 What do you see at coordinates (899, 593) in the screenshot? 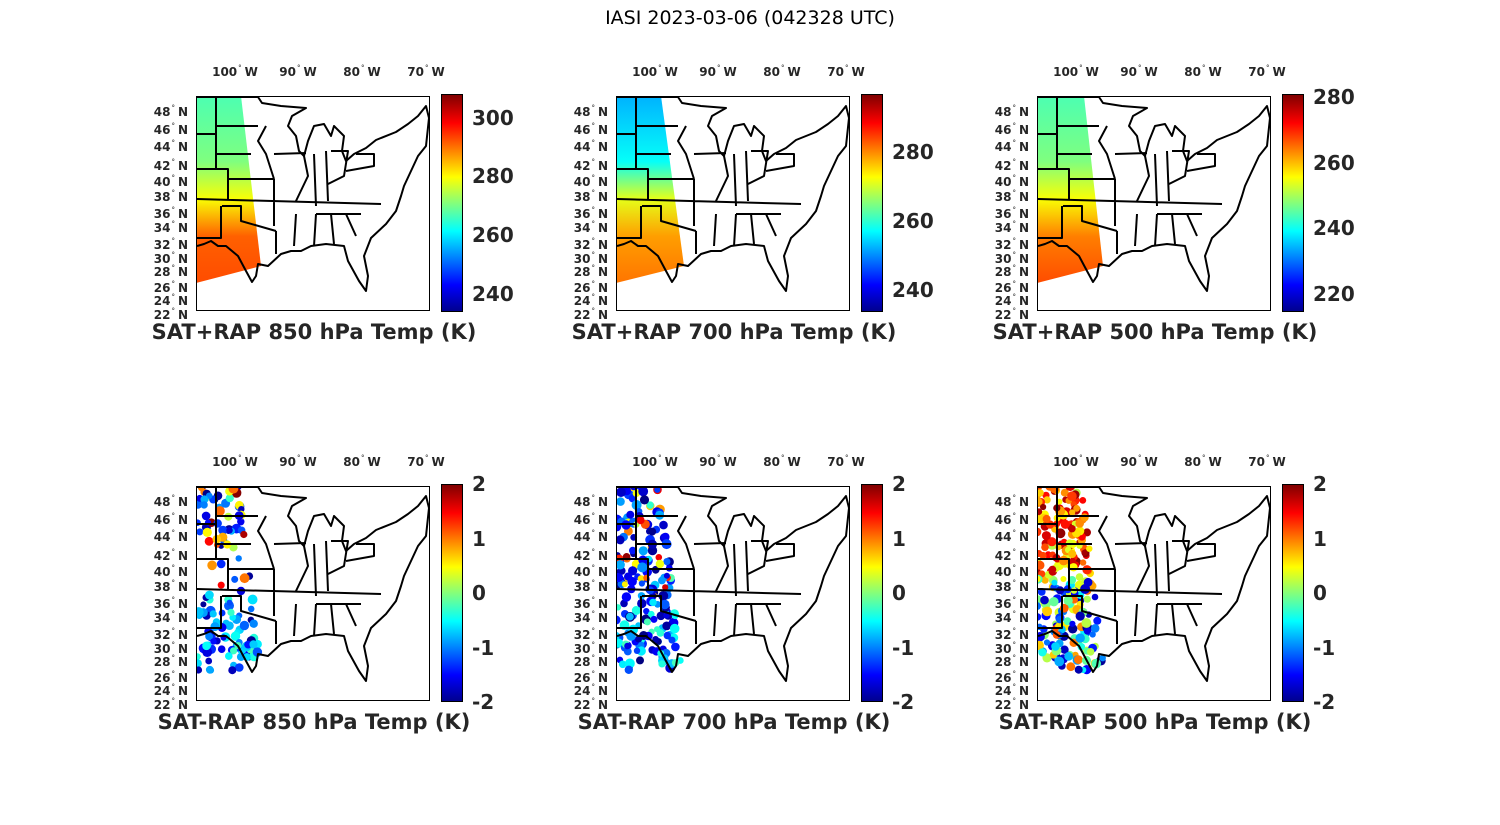
I see `colorbar-tick-label: 0` at bounding box center [899, 593].